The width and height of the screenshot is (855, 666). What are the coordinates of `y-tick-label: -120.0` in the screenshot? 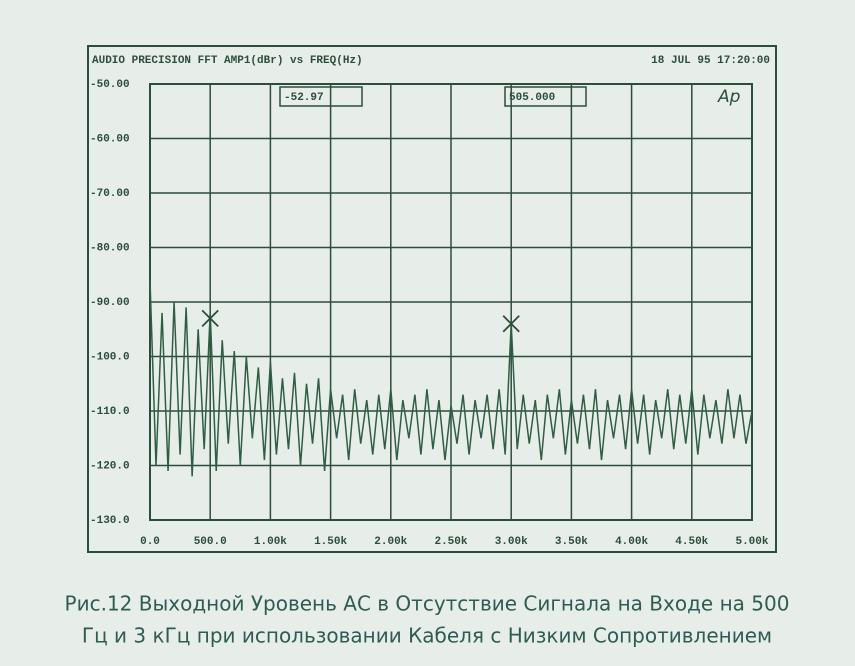 It's located at (110, 466).